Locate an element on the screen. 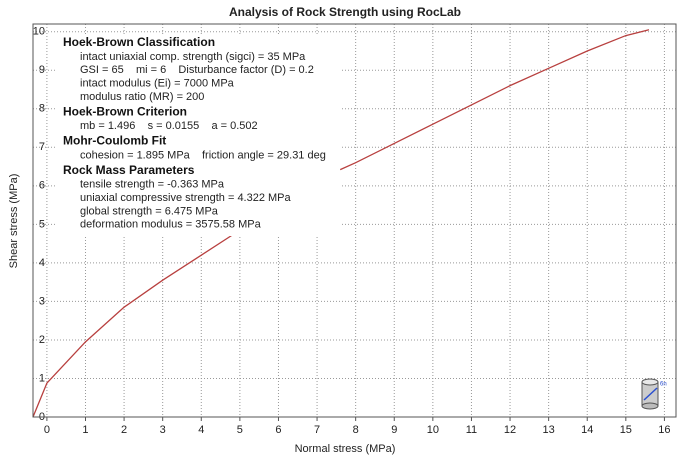 Image resolution: width=683 pixels, height=457 pixels. chart-title: Analysis of Rock Strength using RocLab is located at coordinates (345, 12).